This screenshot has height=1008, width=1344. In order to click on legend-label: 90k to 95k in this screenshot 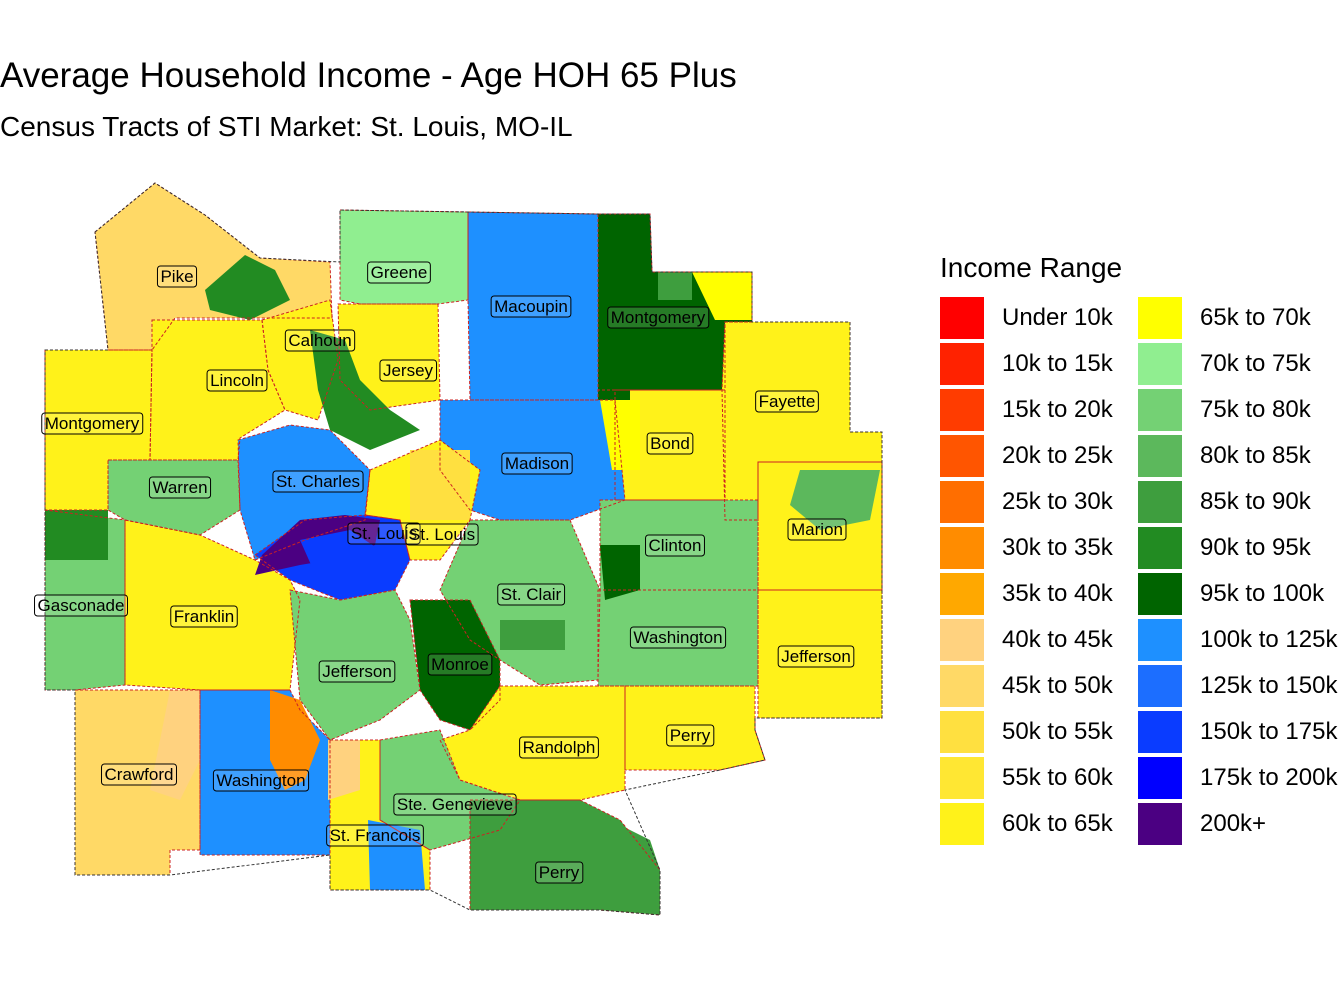, I will do `click(1255, 547)`.